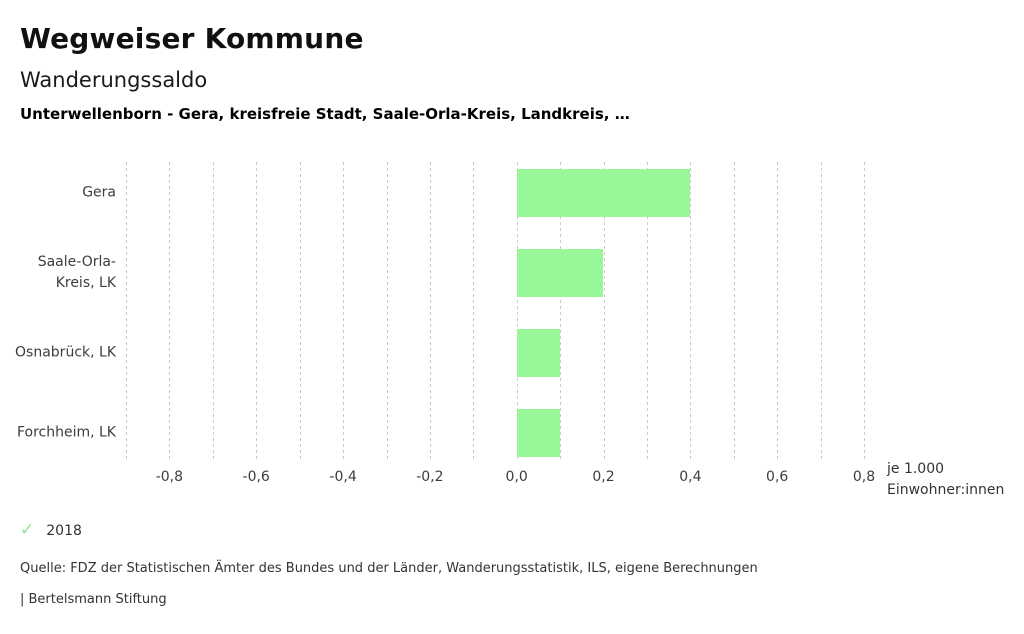 This screenshot has width=1024, height=634. Describe the element at coordinates (516, 477) in the screenshot. I see `x-tick-label: 0,0` at that location.